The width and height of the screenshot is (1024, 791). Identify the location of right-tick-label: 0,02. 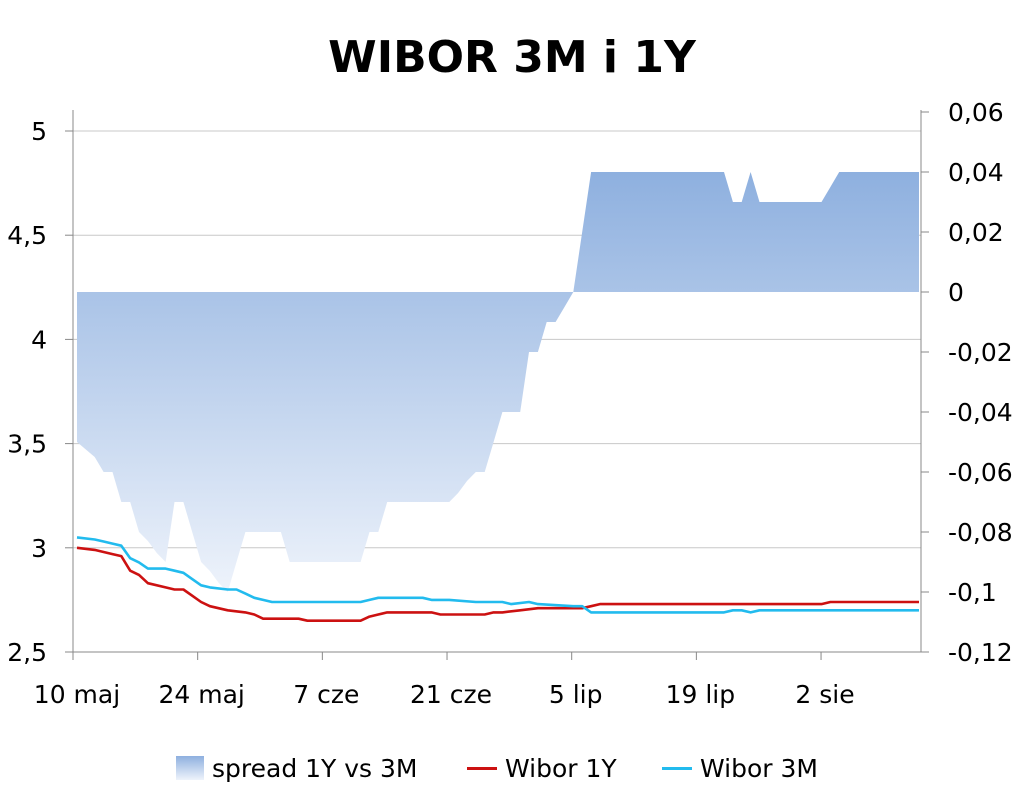
(976, 232).